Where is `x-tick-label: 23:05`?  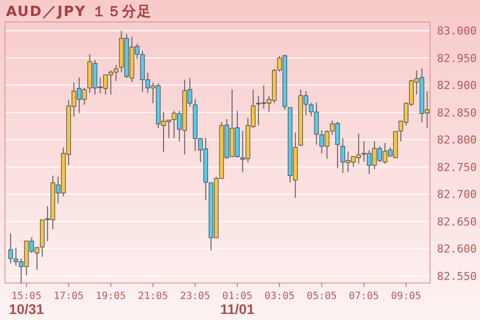
x-tick-label: 23:05 is located at coordinates (195, 296).